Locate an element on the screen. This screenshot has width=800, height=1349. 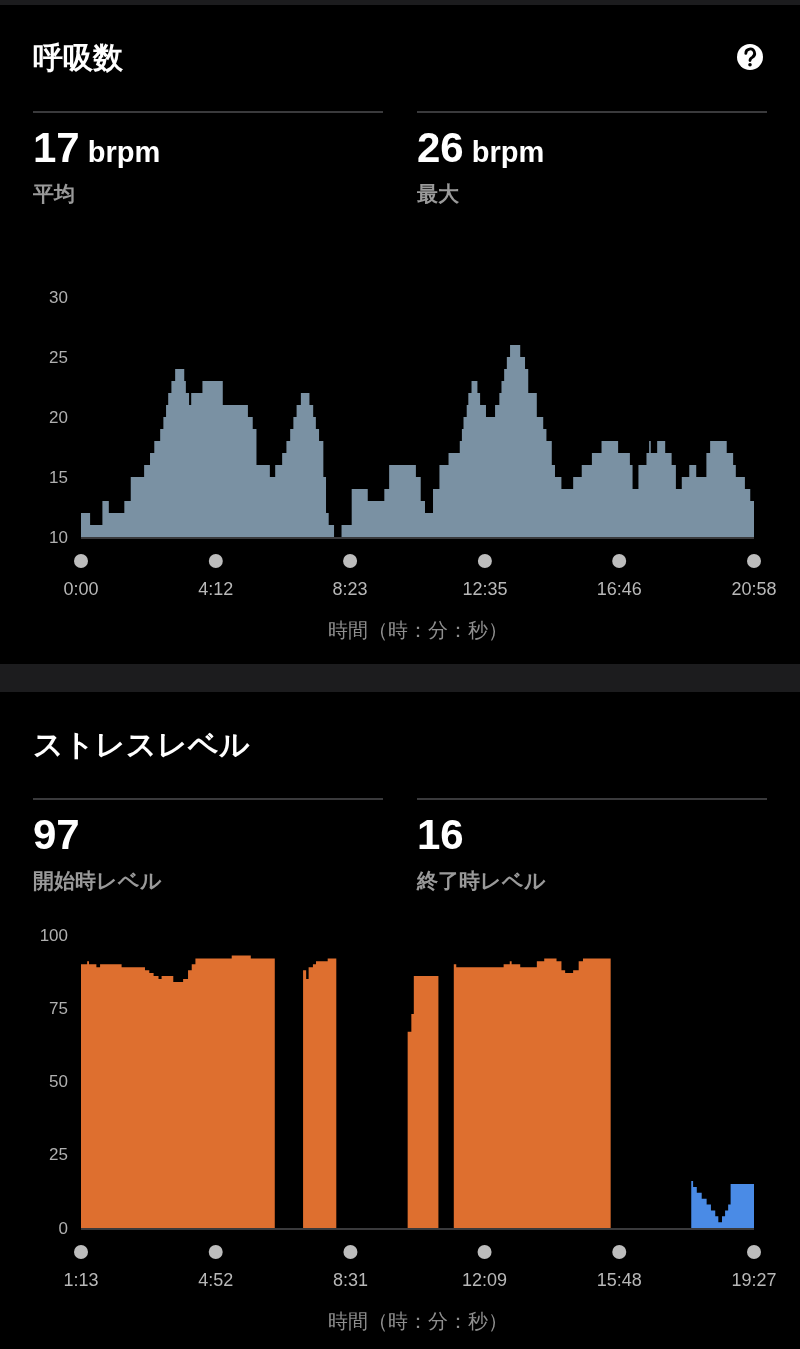
text: 開始時レベル is located at coordinates (97, 880).